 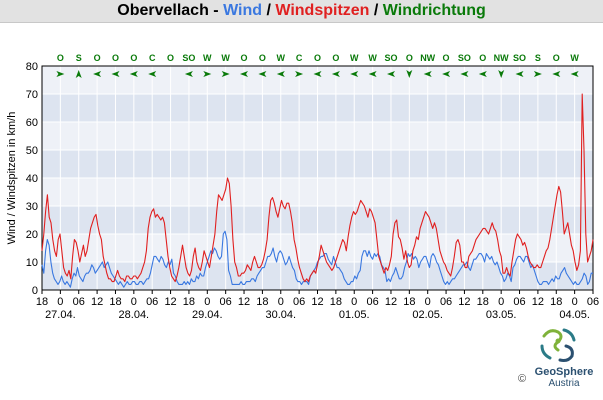 What do you see at coordinates (269, 10) in the screenshot?
I see `title-slash-1: /` at bounding box center [269, 10].